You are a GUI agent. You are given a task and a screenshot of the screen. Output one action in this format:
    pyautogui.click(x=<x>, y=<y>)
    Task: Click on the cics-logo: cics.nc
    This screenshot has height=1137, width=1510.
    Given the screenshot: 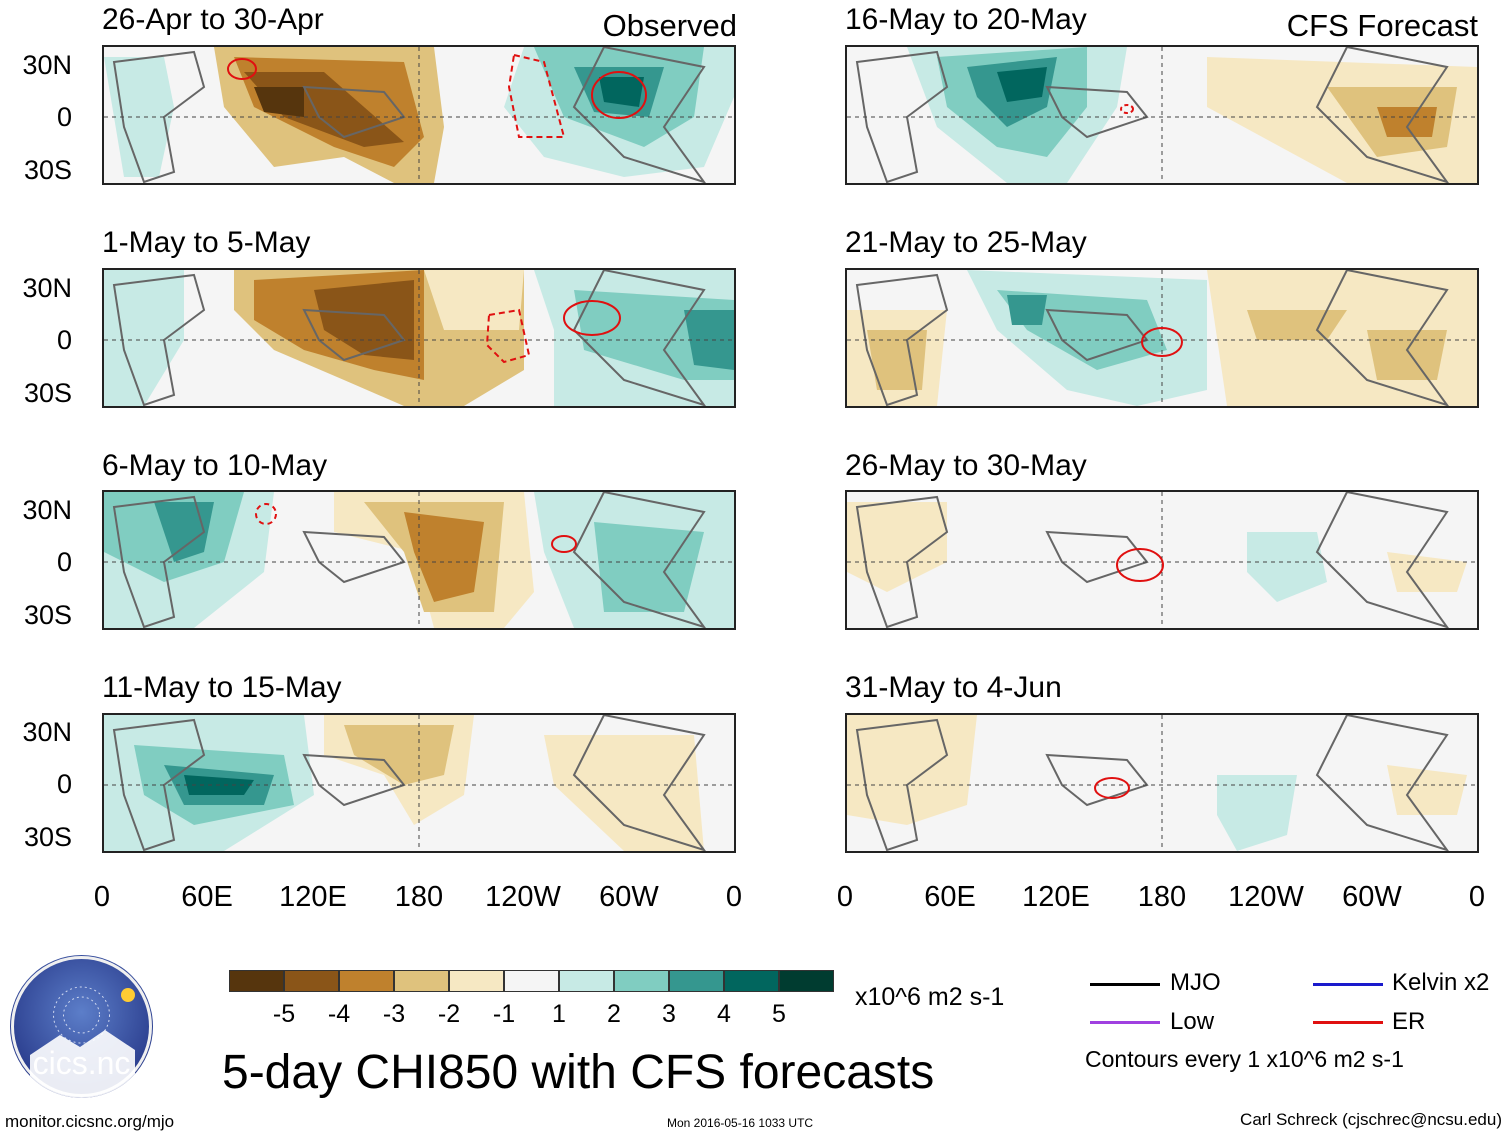 What is the action you would take?
    pyautogui.click(x=81, y=1026)
    